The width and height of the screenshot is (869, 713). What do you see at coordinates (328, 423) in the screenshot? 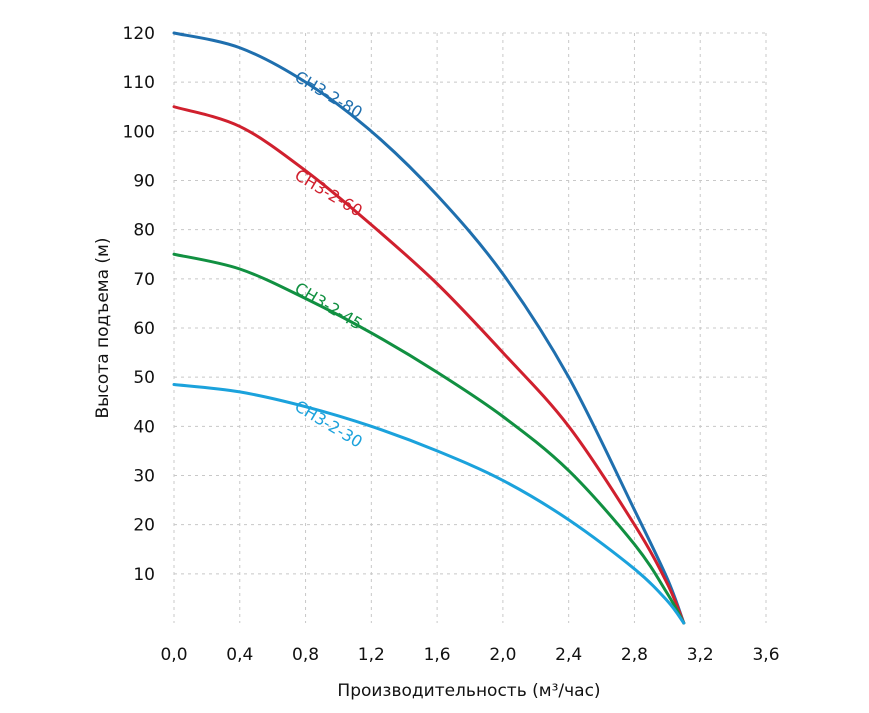
I see `curve-label: СН3-2-30` at bounding box center [328, 423].